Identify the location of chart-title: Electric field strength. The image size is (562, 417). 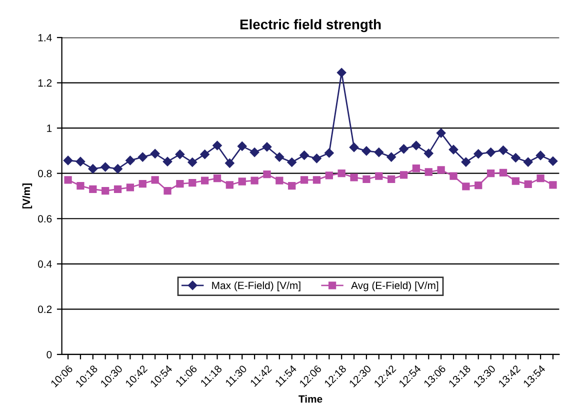
(310, 25).